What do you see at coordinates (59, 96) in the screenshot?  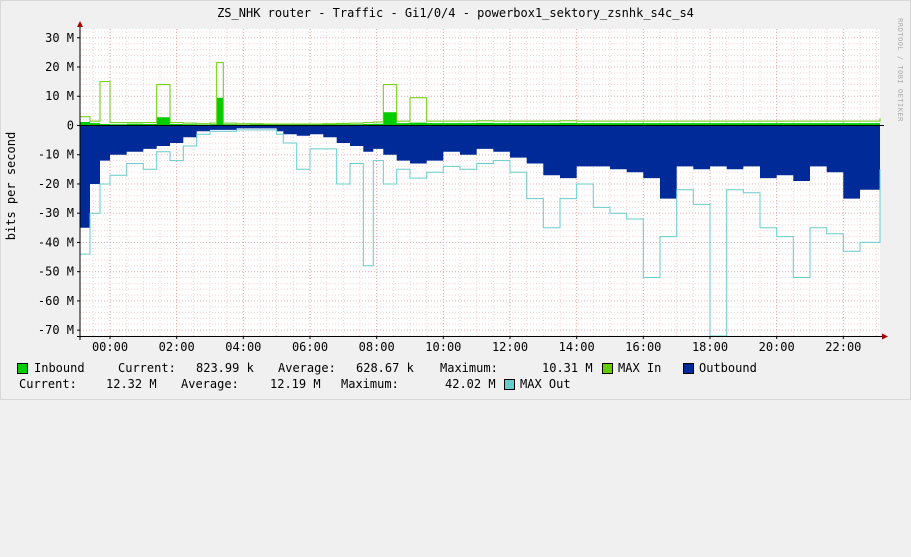 I see `y-tick-label: 10 M` at bounding box center [59, 96].